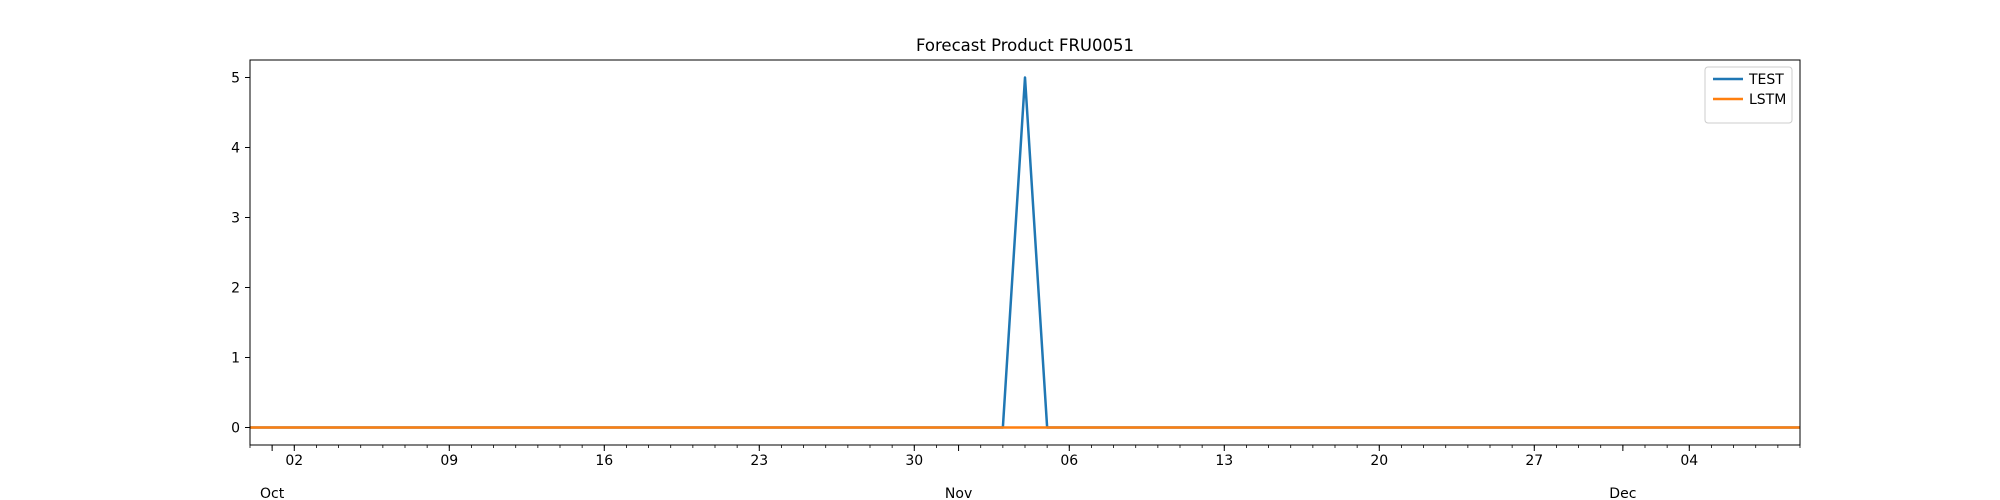 The image size is (2000, 500). Describe the element at coordinates (235, 289) in the screenshot. I see `y-tick-label: 2` at that location.